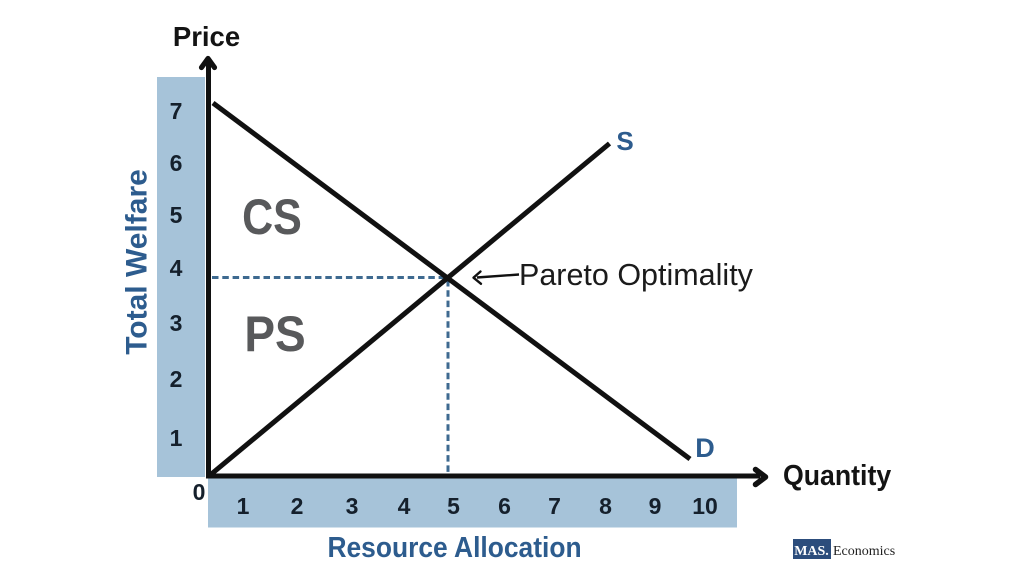 This screenshot has width=1024, height=575. What do you see at coordinates (705, 506) in the screenshot?
I see `svg-text: 10` at bounding box center [705, 506].